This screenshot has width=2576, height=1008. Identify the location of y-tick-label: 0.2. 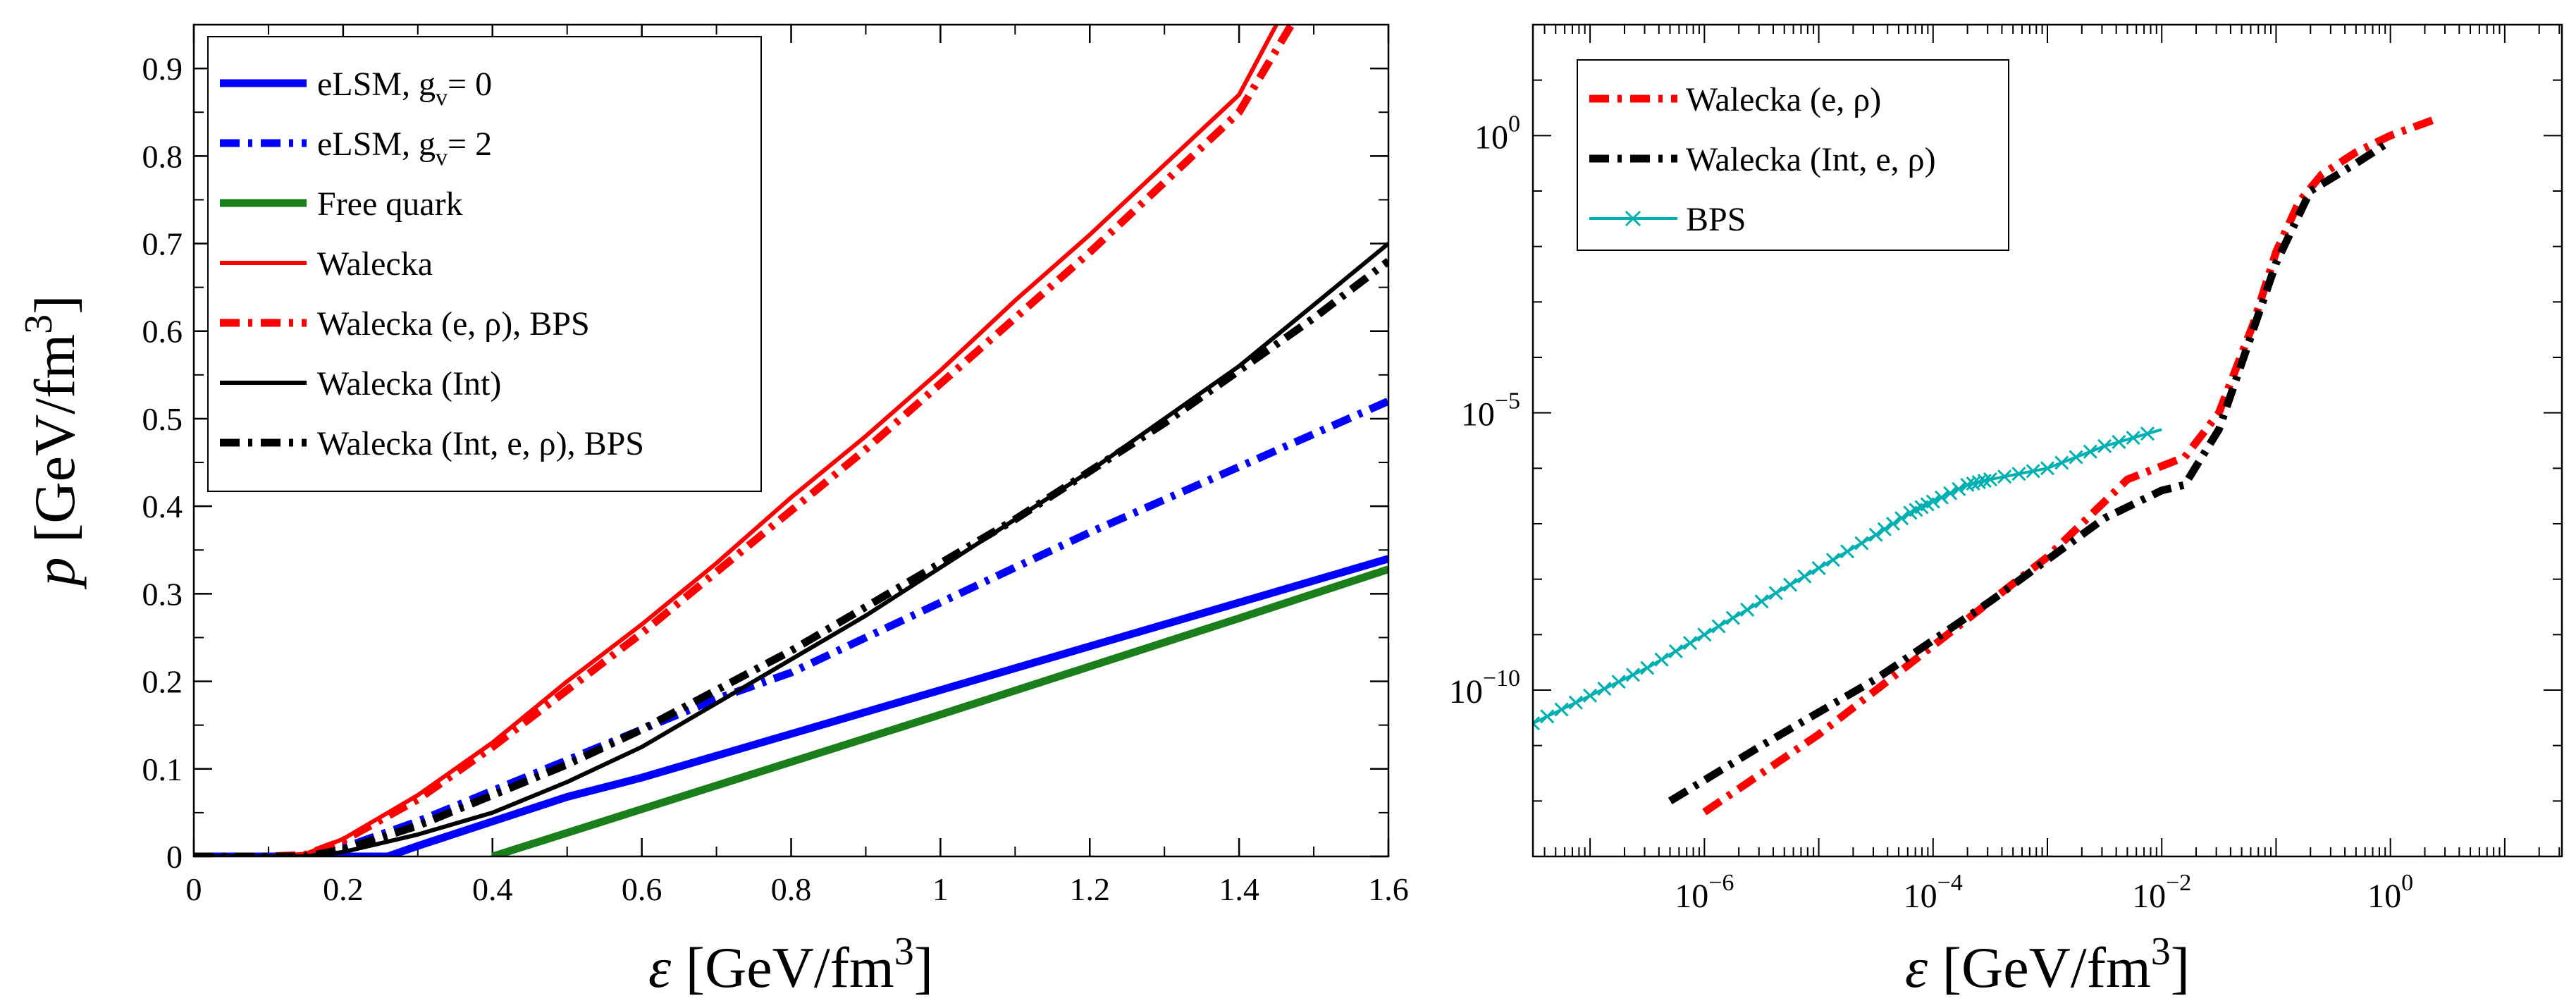
(162, 682).